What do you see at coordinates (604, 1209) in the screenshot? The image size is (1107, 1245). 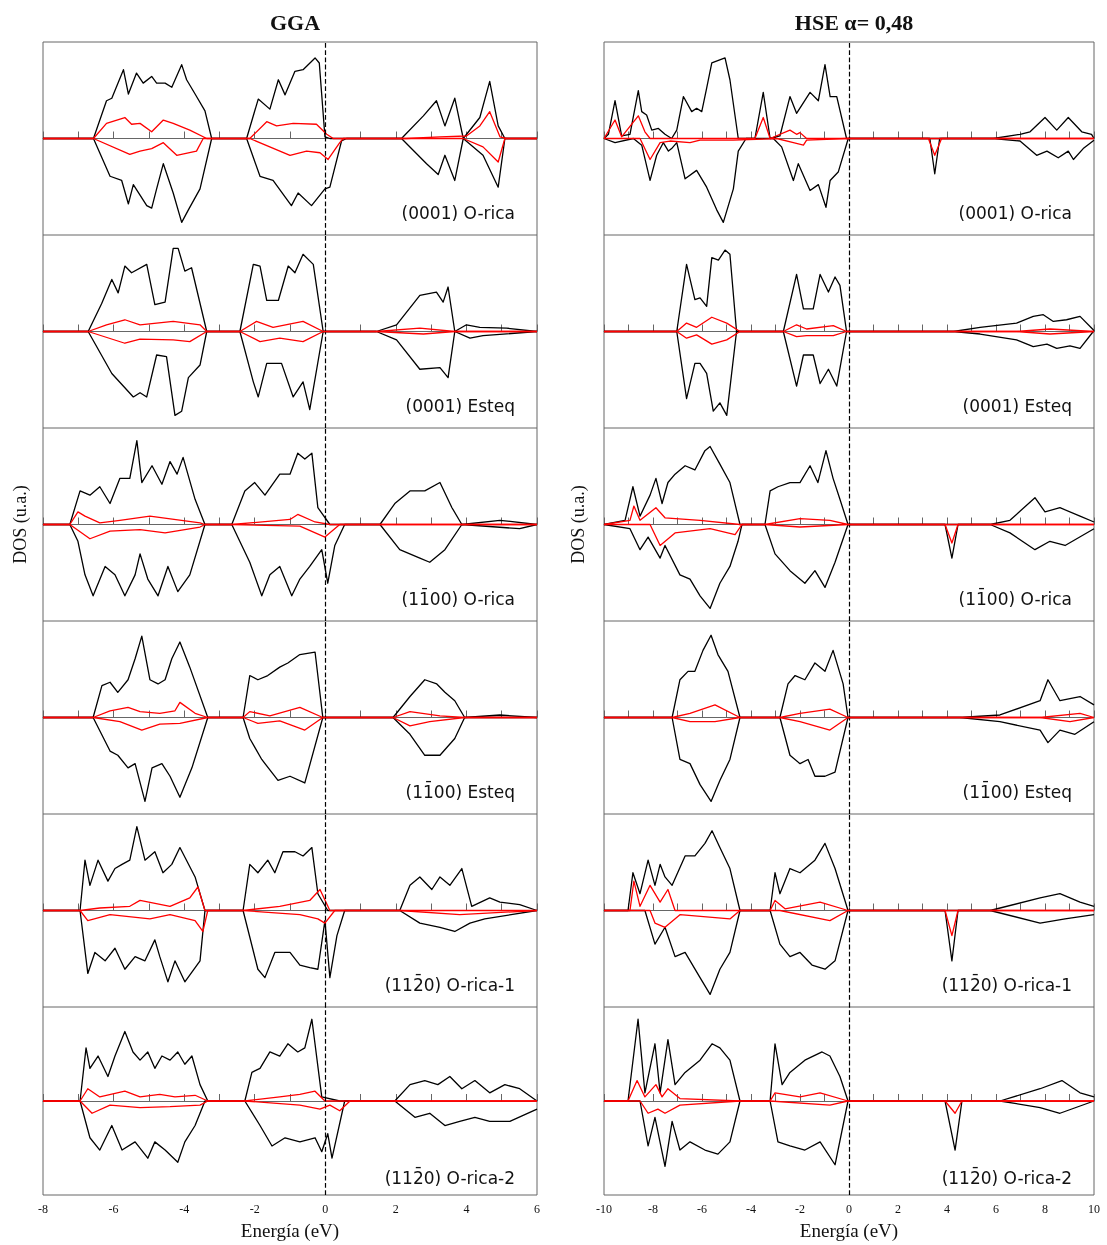 I see `x-tick-label: -10` at bounding box center [604, 1209].